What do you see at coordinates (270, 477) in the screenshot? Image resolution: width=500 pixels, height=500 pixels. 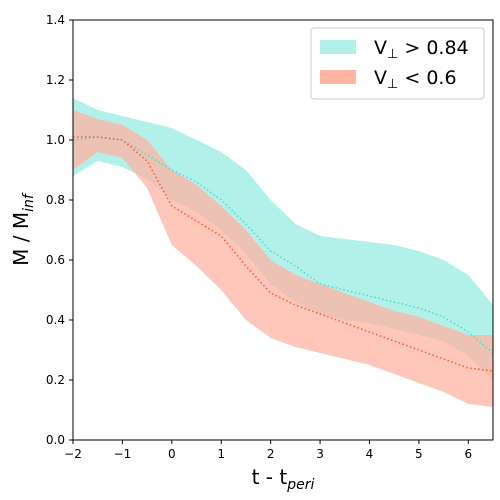 I see `x-axis-label-main: t - t` at bounding box center [270, 477].